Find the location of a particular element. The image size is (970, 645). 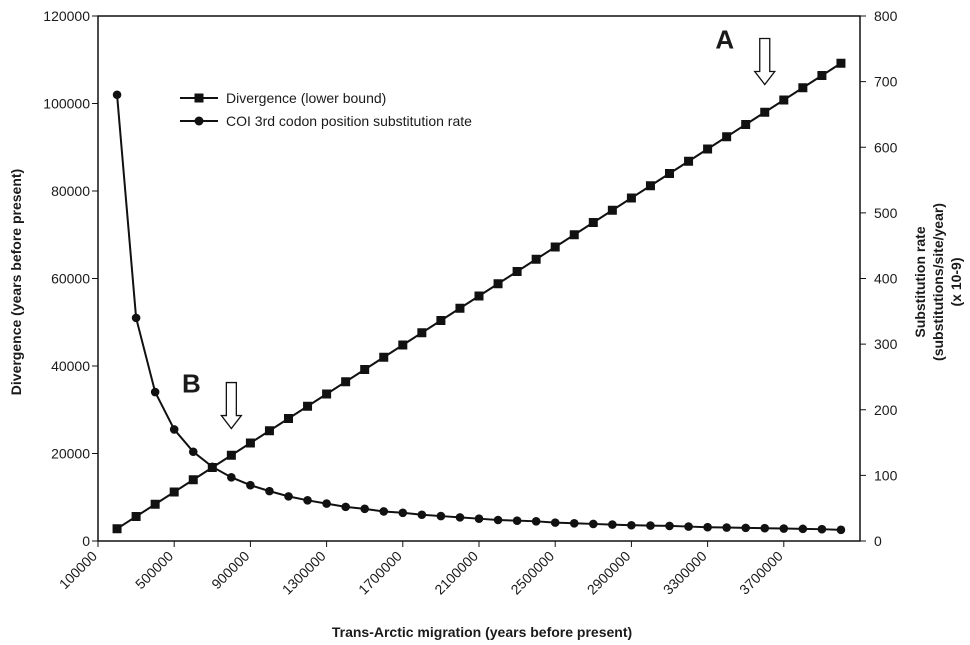

annotation-label-b: B is located at coordinates (191, 384).